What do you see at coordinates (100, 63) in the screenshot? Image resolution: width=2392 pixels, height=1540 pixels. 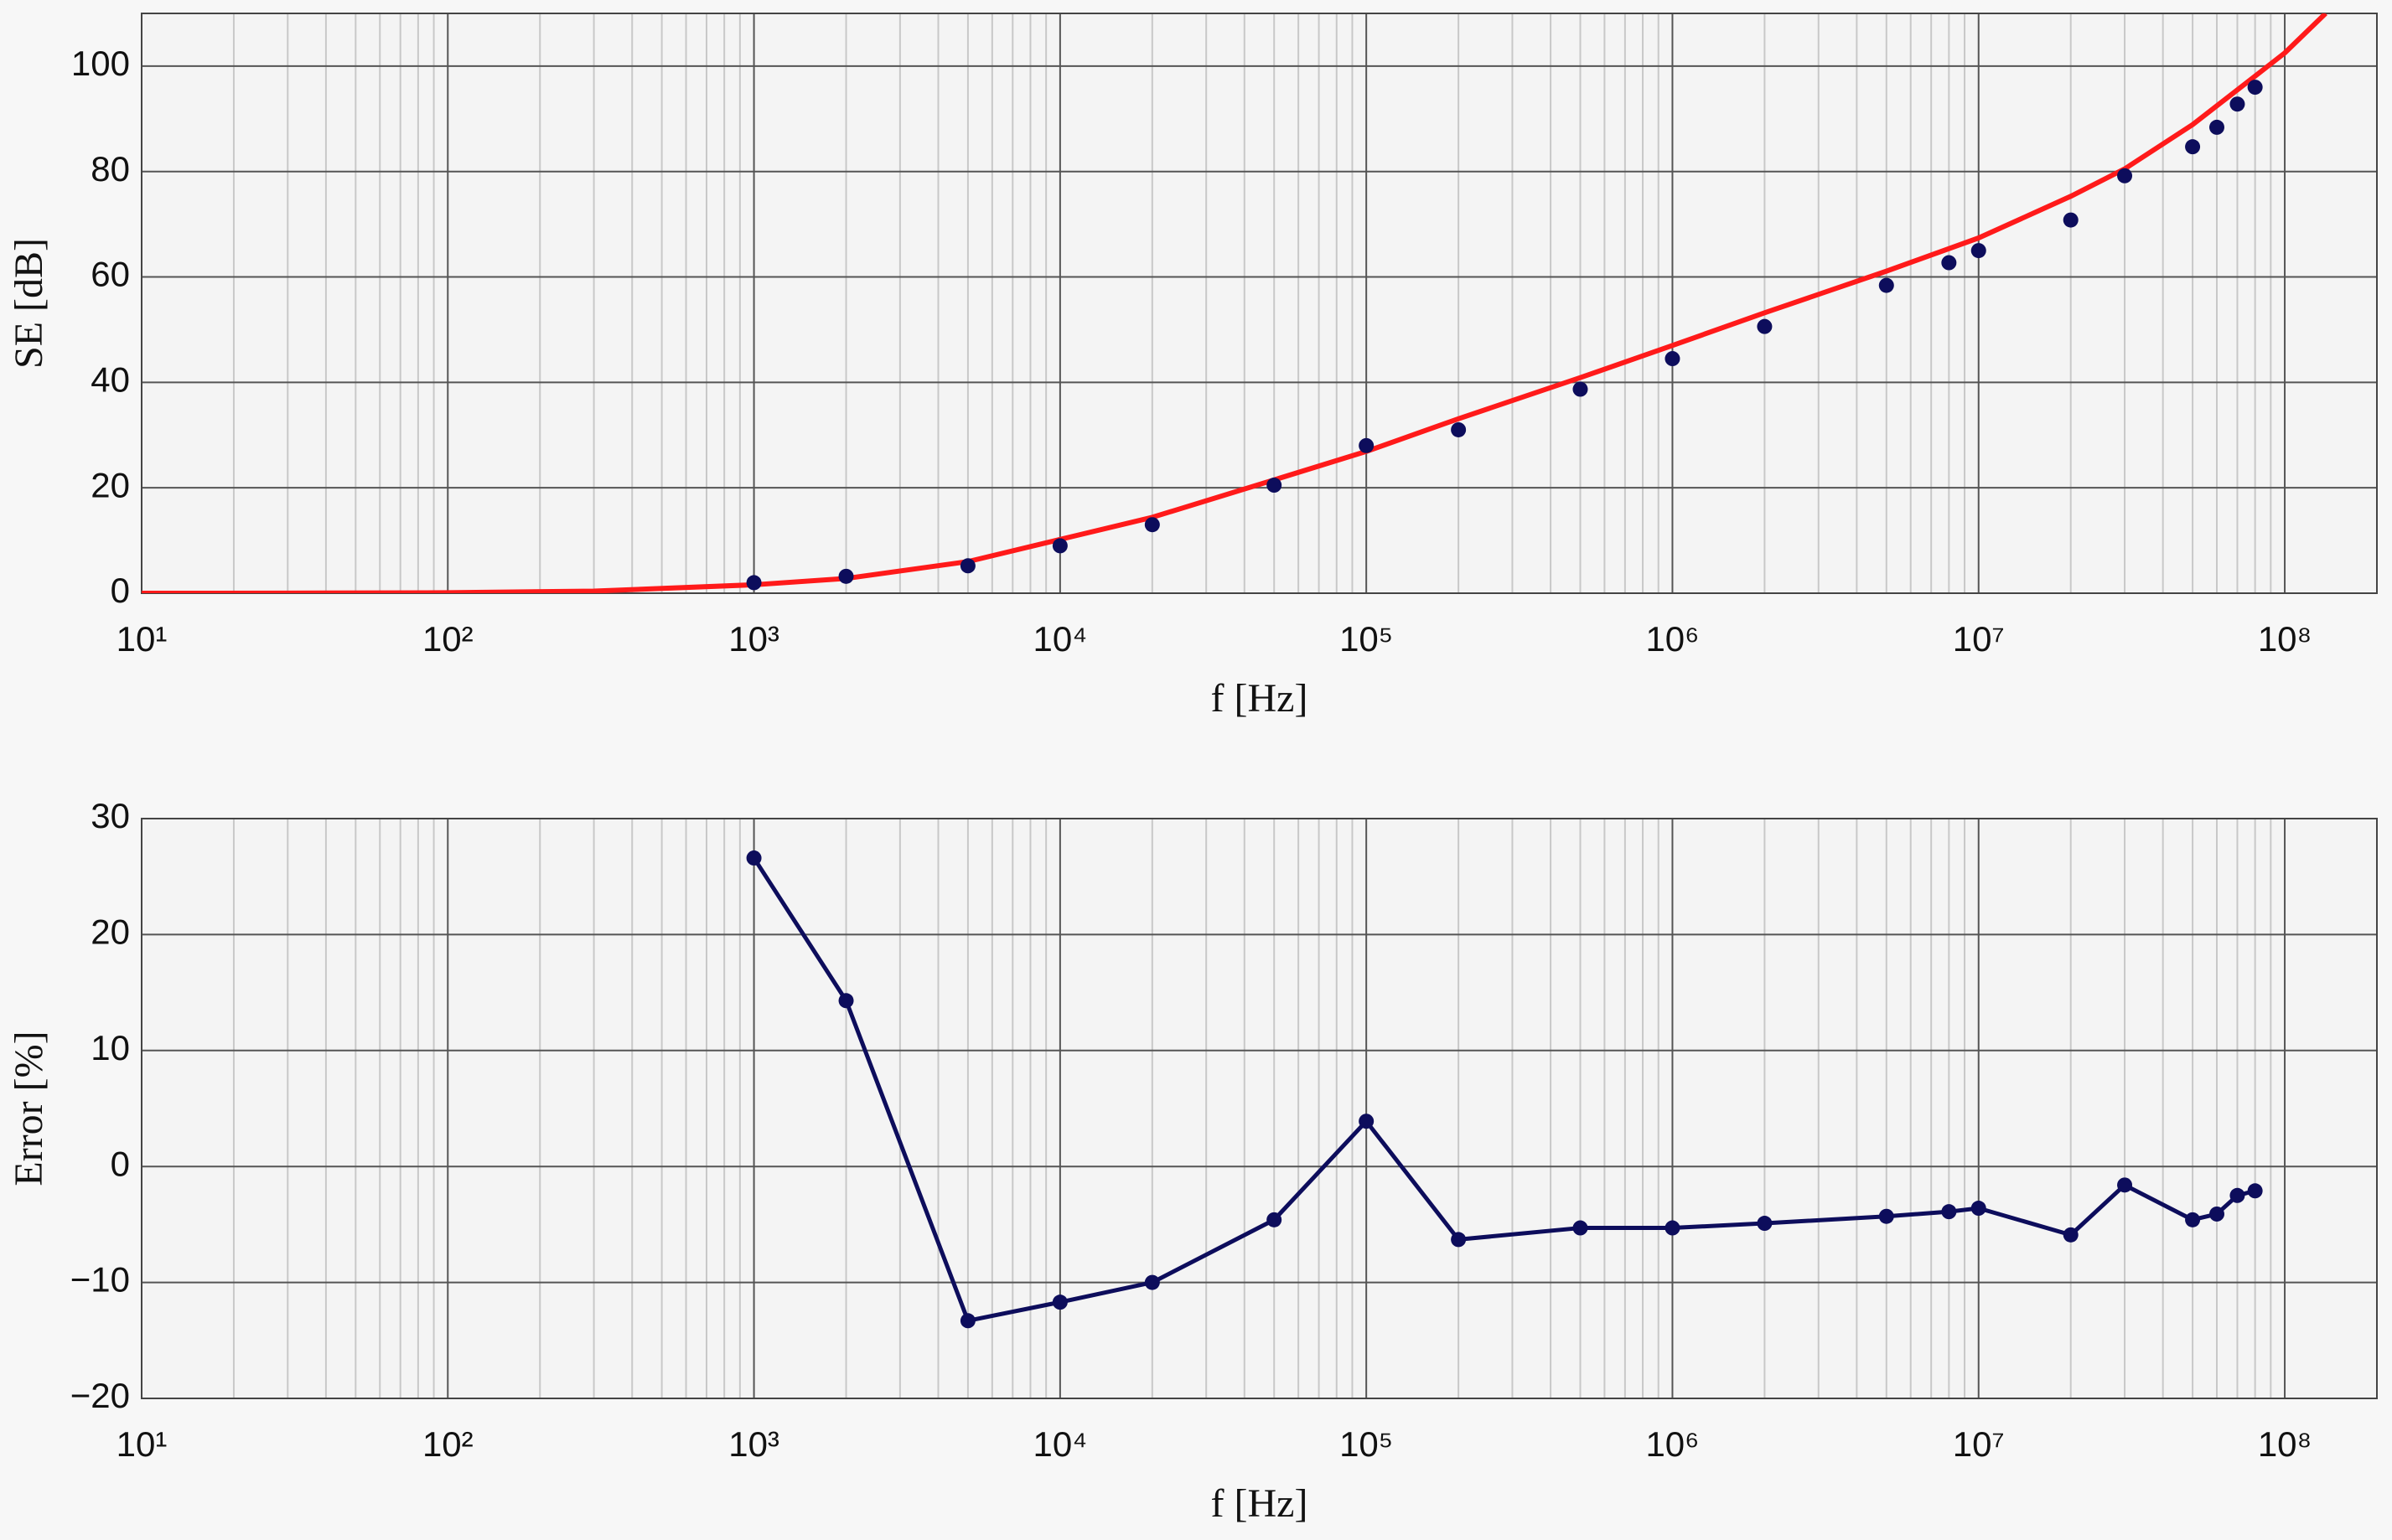 I see `y-tick-label: 100` at bounding box center [100, 63].